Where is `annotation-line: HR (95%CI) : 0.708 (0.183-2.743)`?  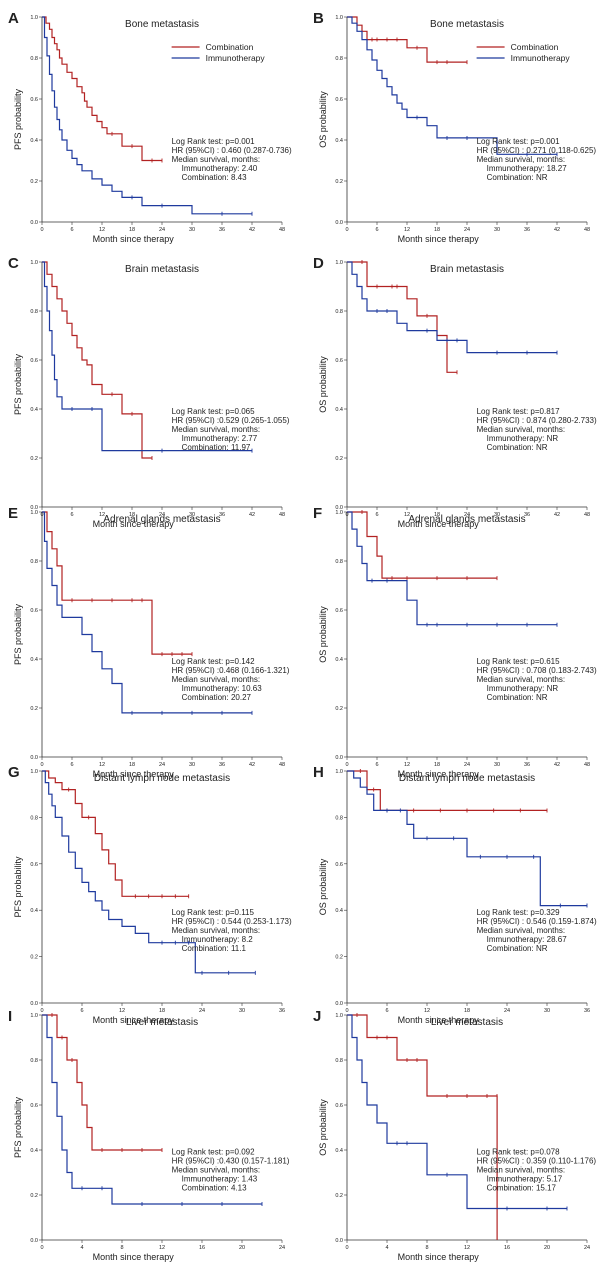 annotation-line: HR (95%CI) : 0.708 (0.183-2.743) is located at coordinates (537, 670).